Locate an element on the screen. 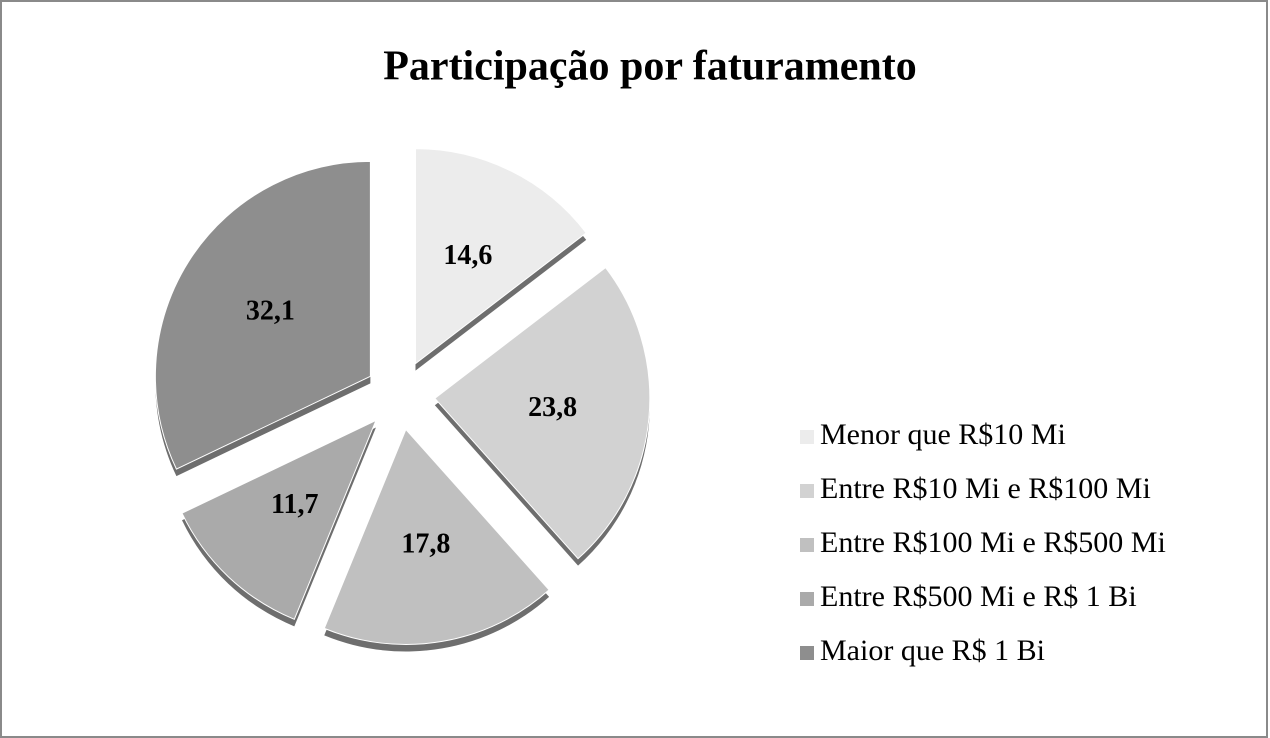  legend-label: Entre R$10 Mi e R$100 Mi is located at coordinates (985, 488).